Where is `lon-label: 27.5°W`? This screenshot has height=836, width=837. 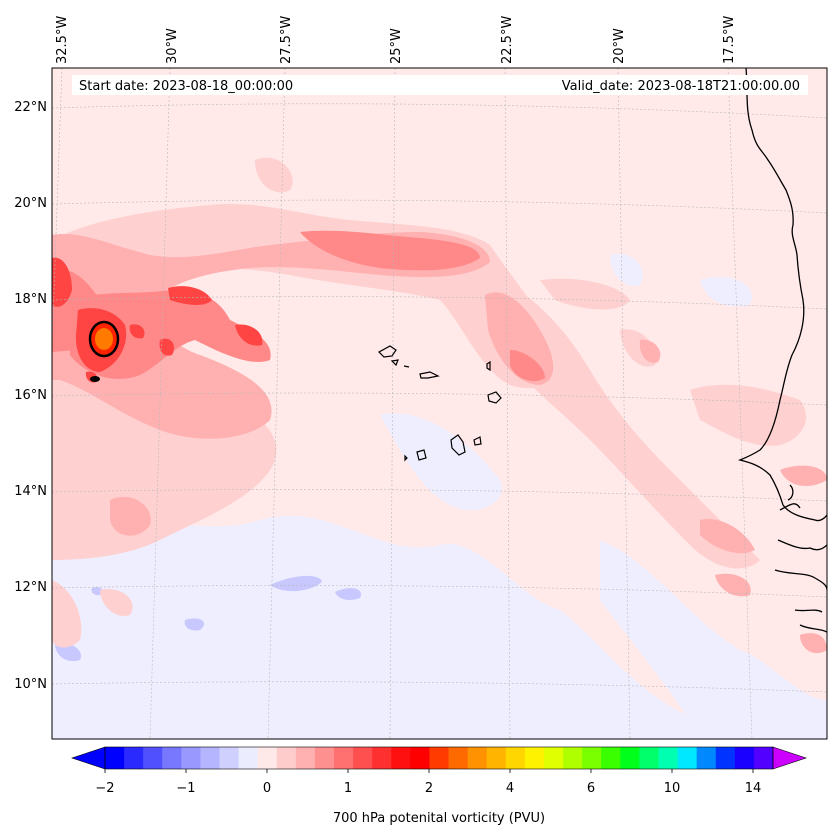 lon-label: 27.5°W is located at coordinates (286, 40).